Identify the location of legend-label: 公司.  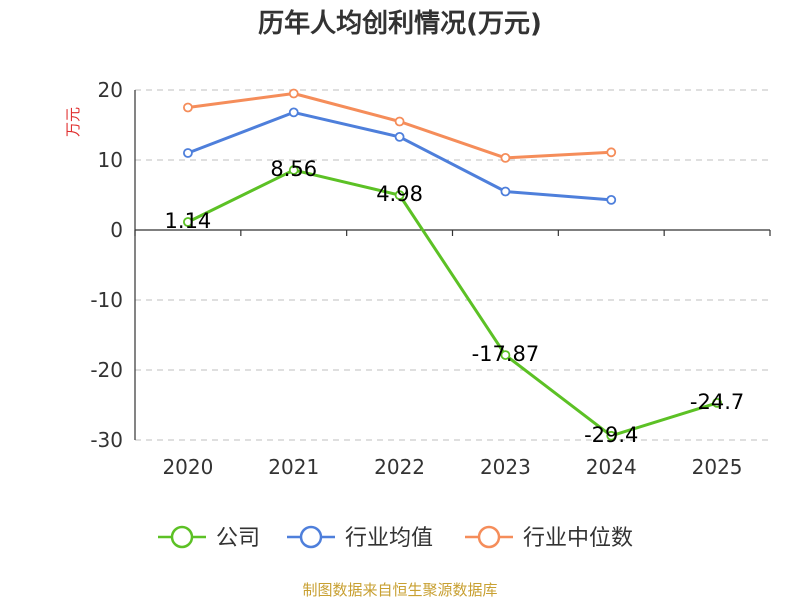
(238, 538).